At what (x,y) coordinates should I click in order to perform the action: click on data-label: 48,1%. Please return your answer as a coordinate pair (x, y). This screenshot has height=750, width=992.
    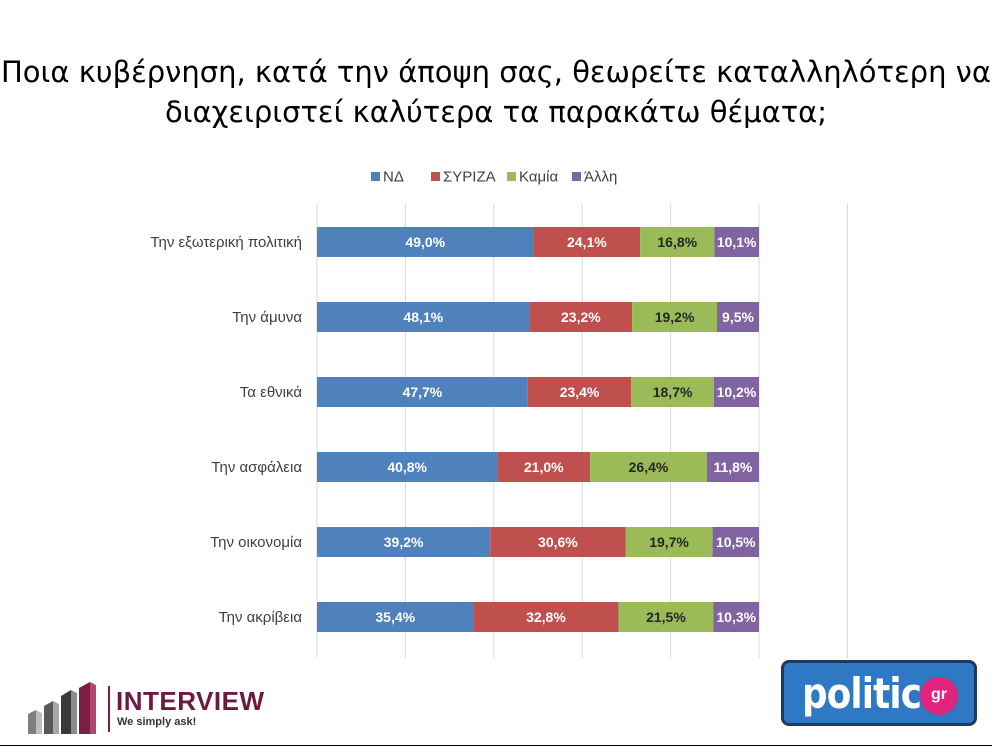
    Looking at the image, I should click on (423, 317).